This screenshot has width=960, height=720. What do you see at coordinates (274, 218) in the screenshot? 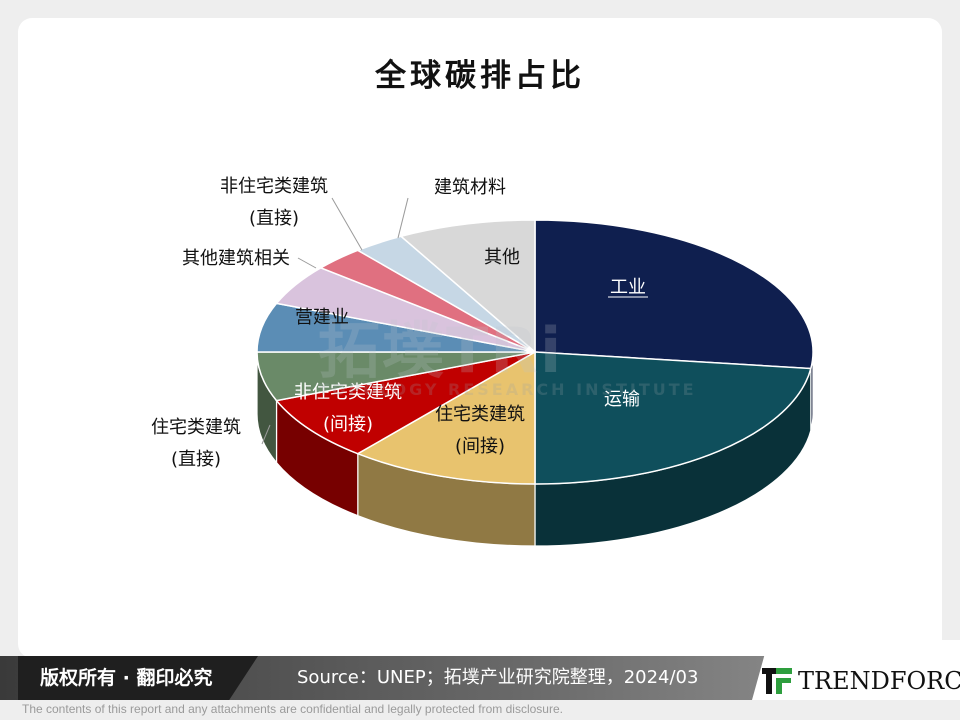
I see `slice-label-7-1: (直接)` at bounding box center [274, 218].